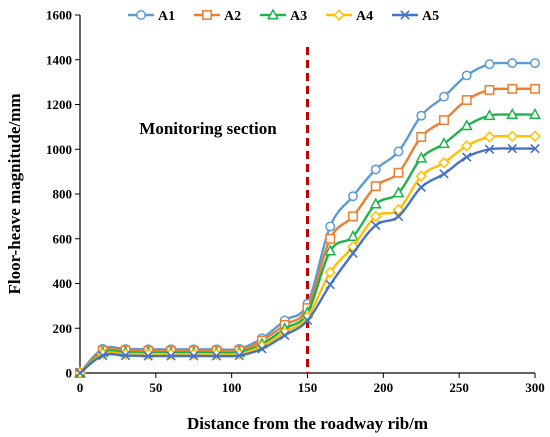 The width and height of the screenshot is (550, 437). I want to click on x-tick-label: 0, so click(80, 387).